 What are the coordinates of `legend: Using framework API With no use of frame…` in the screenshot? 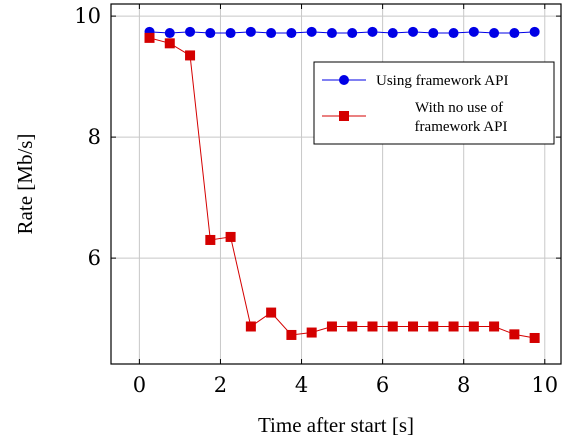 It's located at (434, 103).